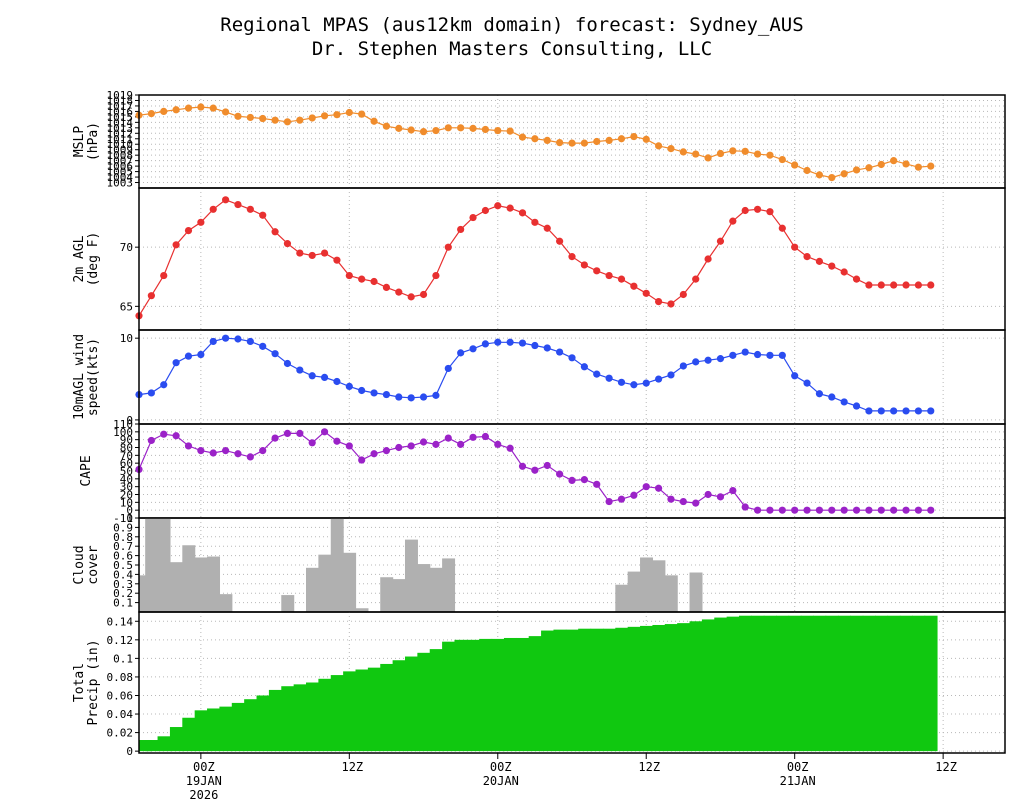  What do you see at coordinates (126, 306) in the screenshot?
I see `panel-temp-ytick-label: 65` at bounding box center [126, 306].